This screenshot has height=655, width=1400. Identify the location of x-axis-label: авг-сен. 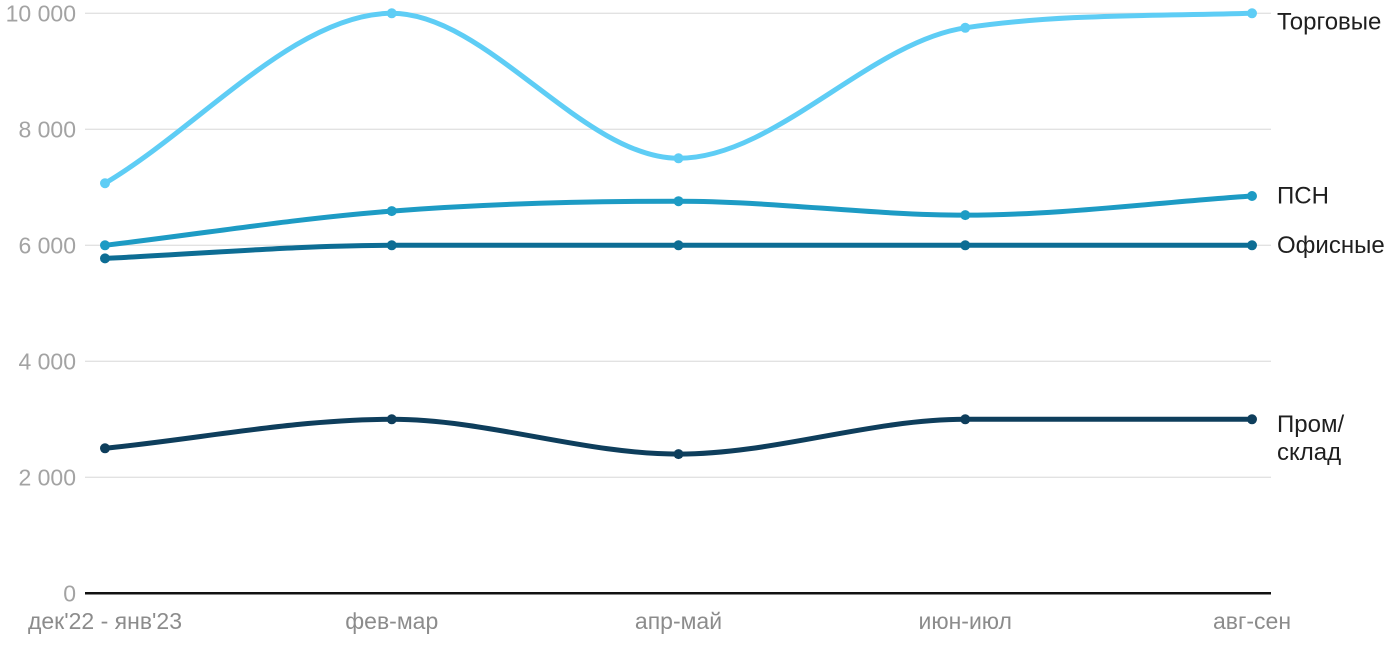
(1252, 621).